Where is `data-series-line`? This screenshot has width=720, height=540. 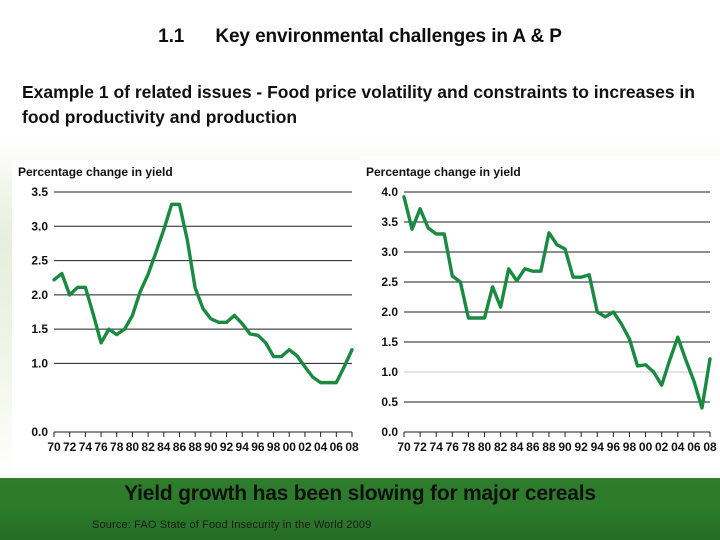
data-series-line is located at coordinates (203, 293).